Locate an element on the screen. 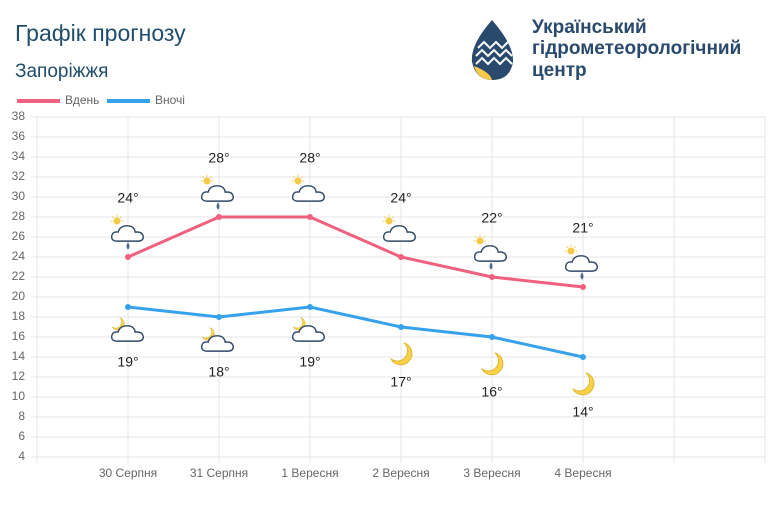 The width and height of the screenshot is (779, 517). x-tick-label: 4 Вересня is located at coordinates (582, 473).